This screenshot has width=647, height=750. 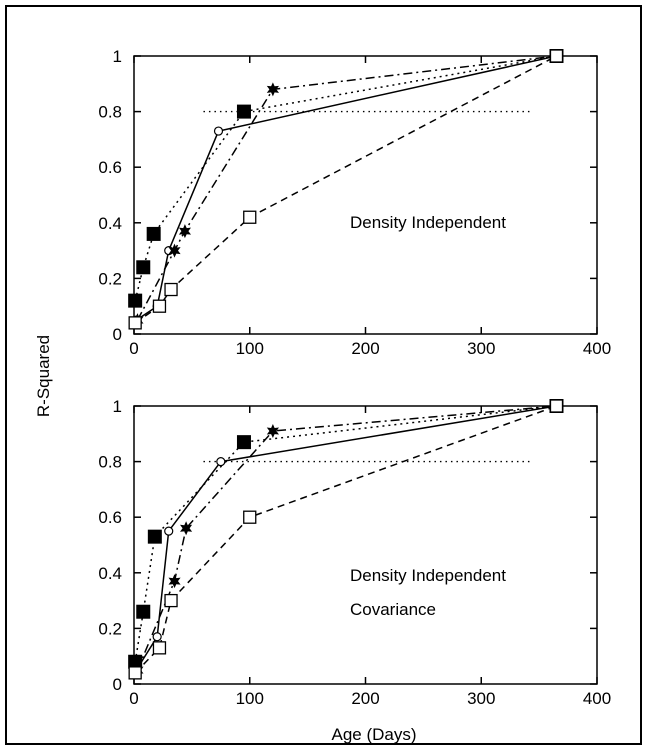 I want to click on panel-annotation: Covariance, so click(x=393, y=609).